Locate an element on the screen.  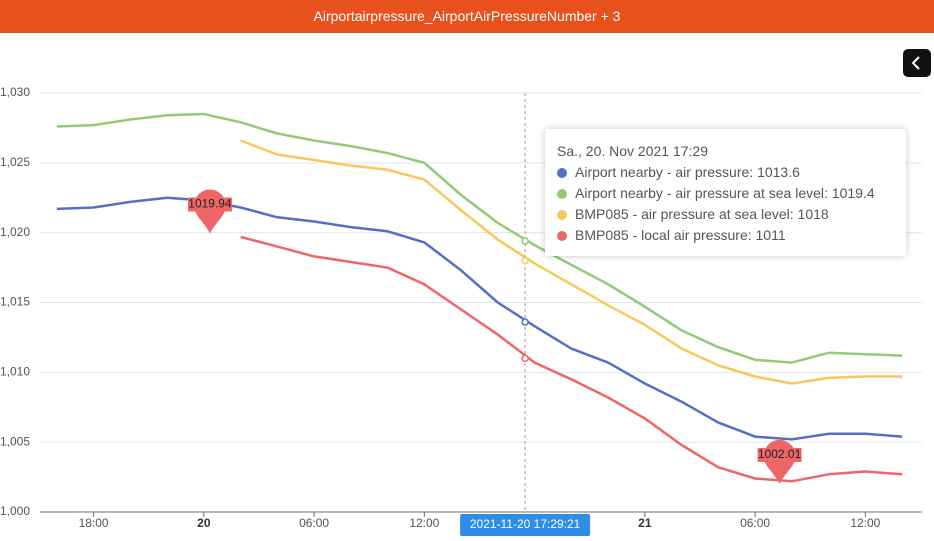
tooltip-label: Airport nearby - air pressure: 1013.6 is located at coordinates (687, 172).